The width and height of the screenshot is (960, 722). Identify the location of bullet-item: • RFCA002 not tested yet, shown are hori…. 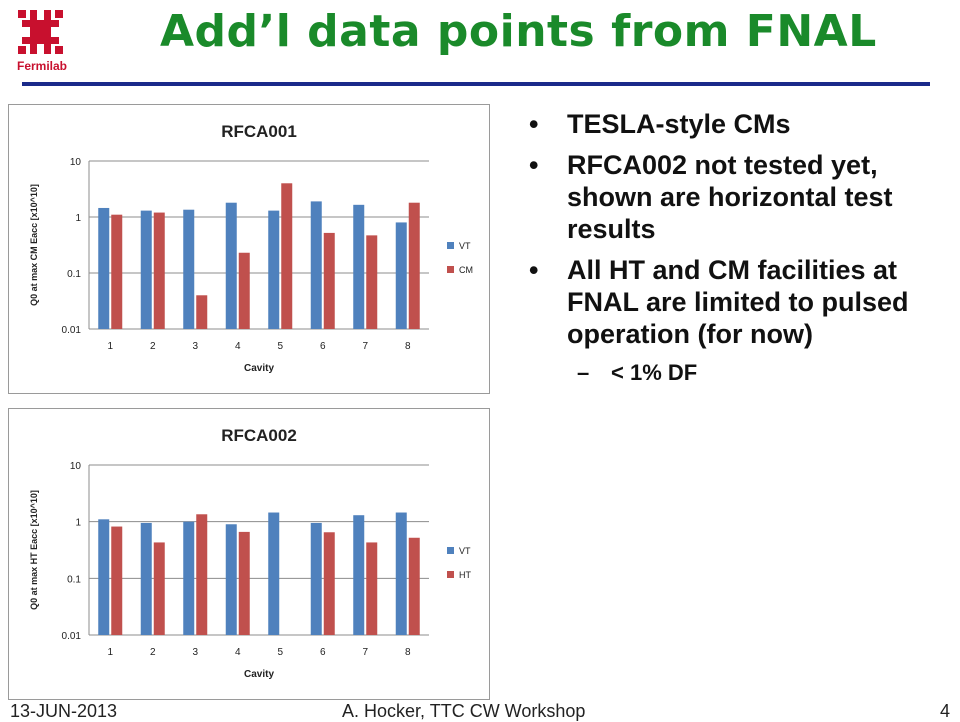
(735, 197).